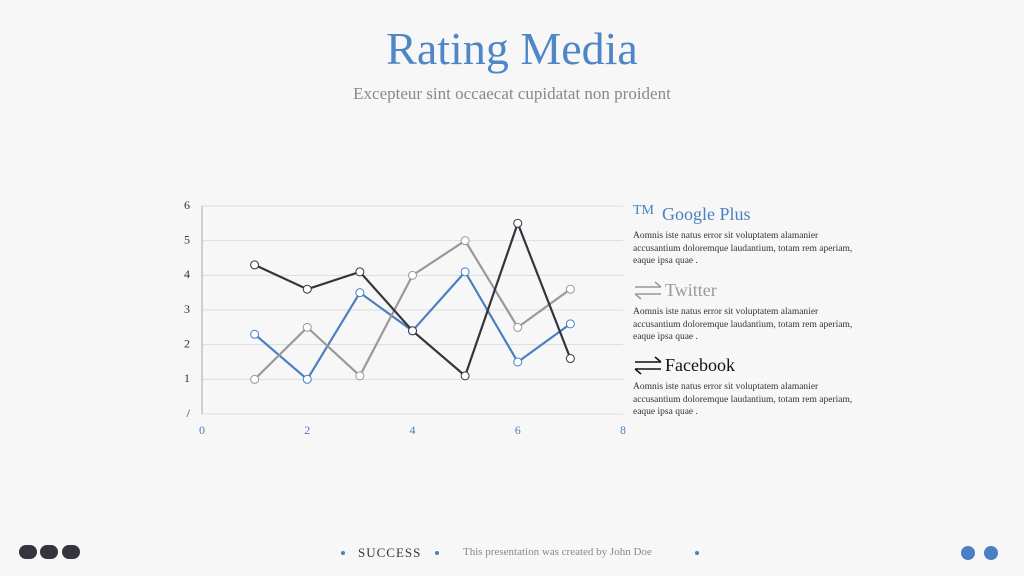  Describe the element at coordinates (968, 553) in the screenshot. I see `prev-button` at that location.